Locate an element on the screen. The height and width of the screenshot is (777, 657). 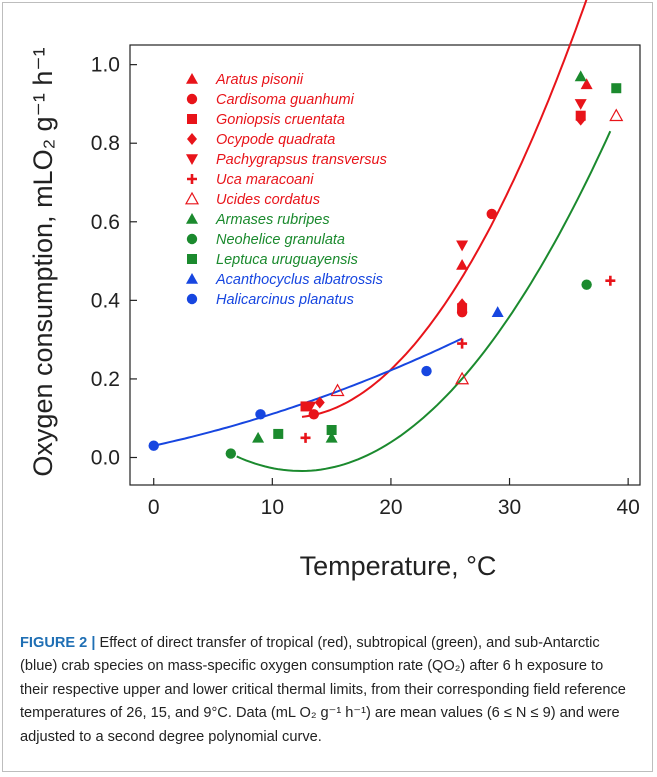
y-axis-title: Oxygen consumption, mLO₂ g⁻¹ h⁻¹ is located at coordinates (43, 261).